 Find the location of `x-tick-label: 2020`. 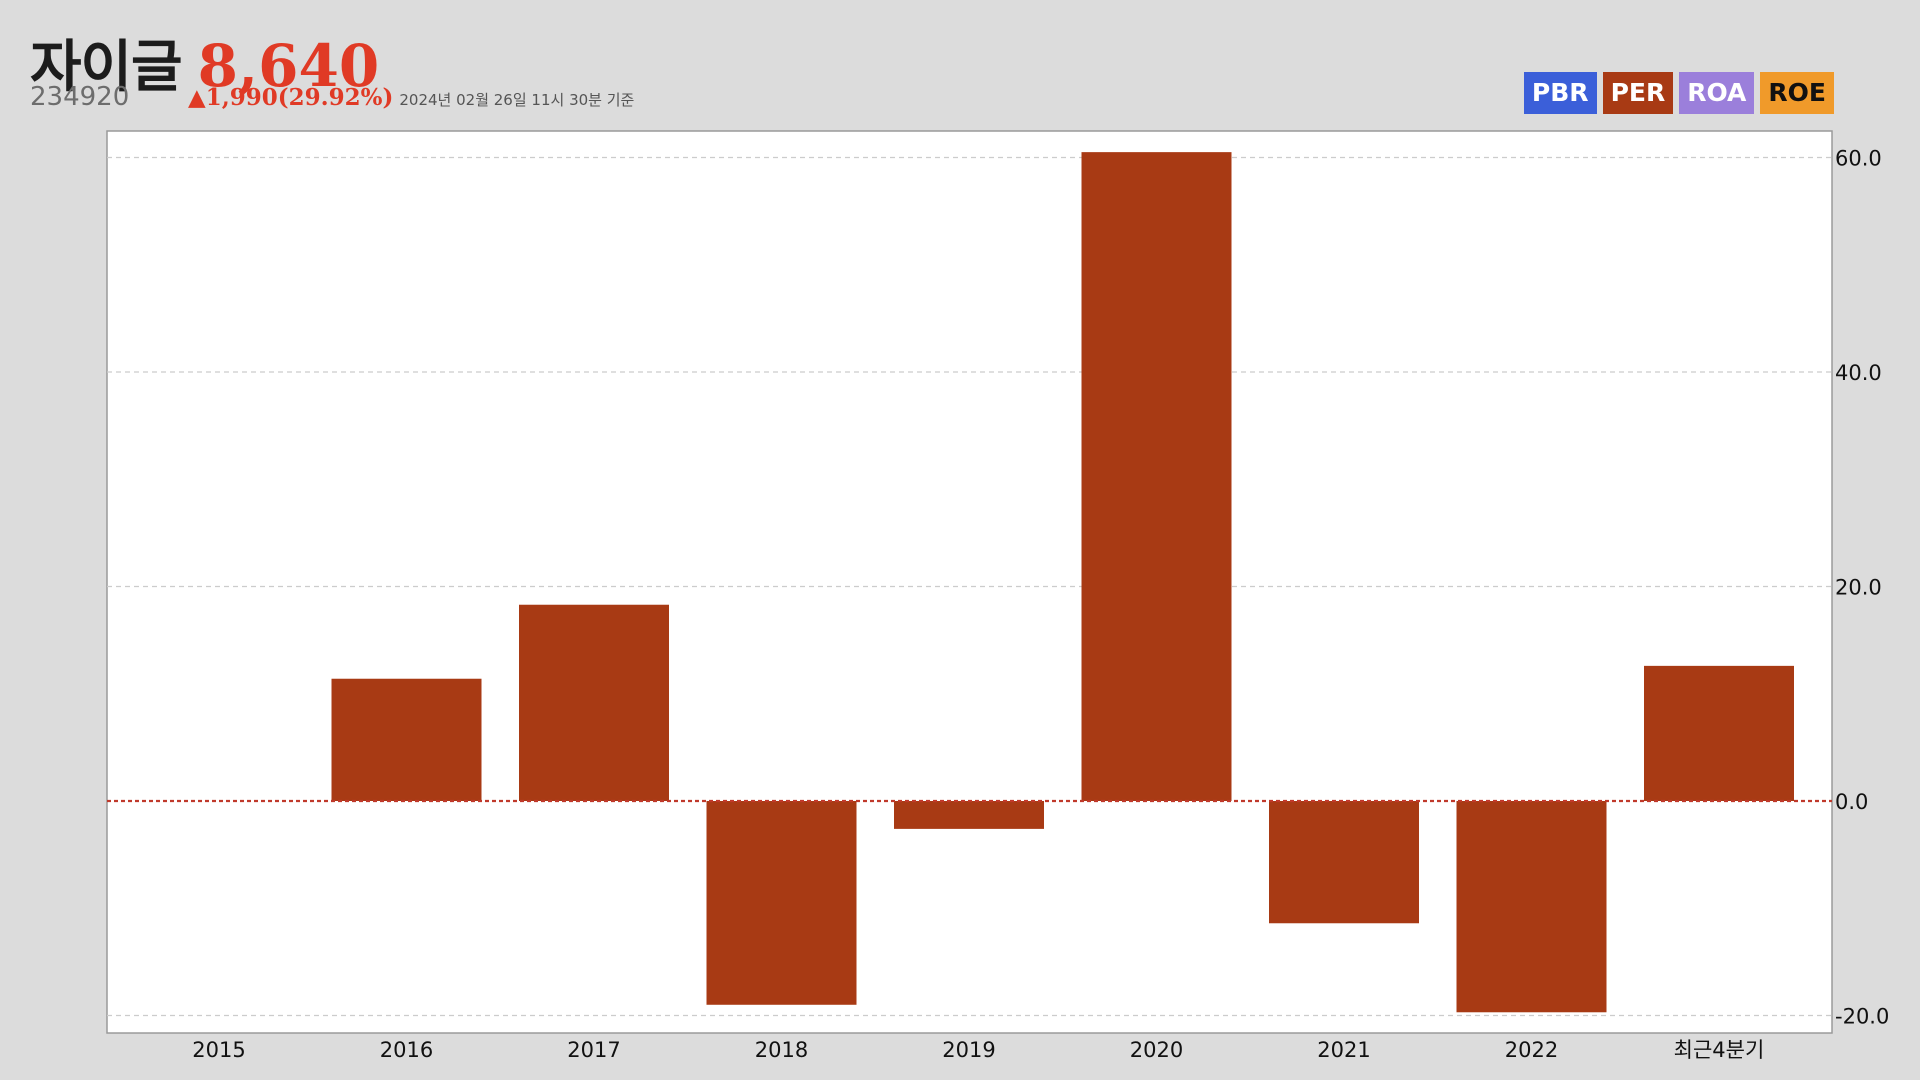

x-tick-label: 2020 is located at coordinates (1156, 1050).